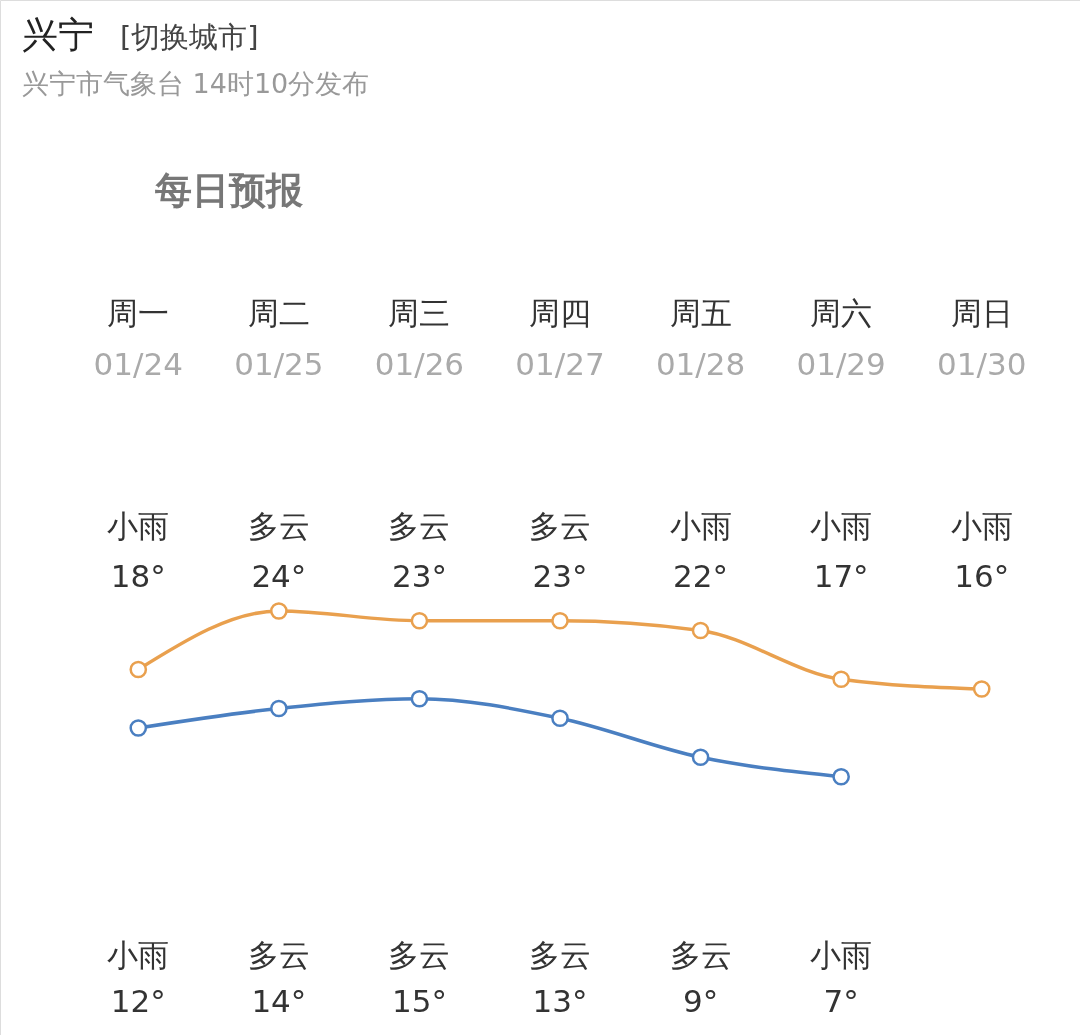  I want to click on data-label: 15°, so click(419, 1001).